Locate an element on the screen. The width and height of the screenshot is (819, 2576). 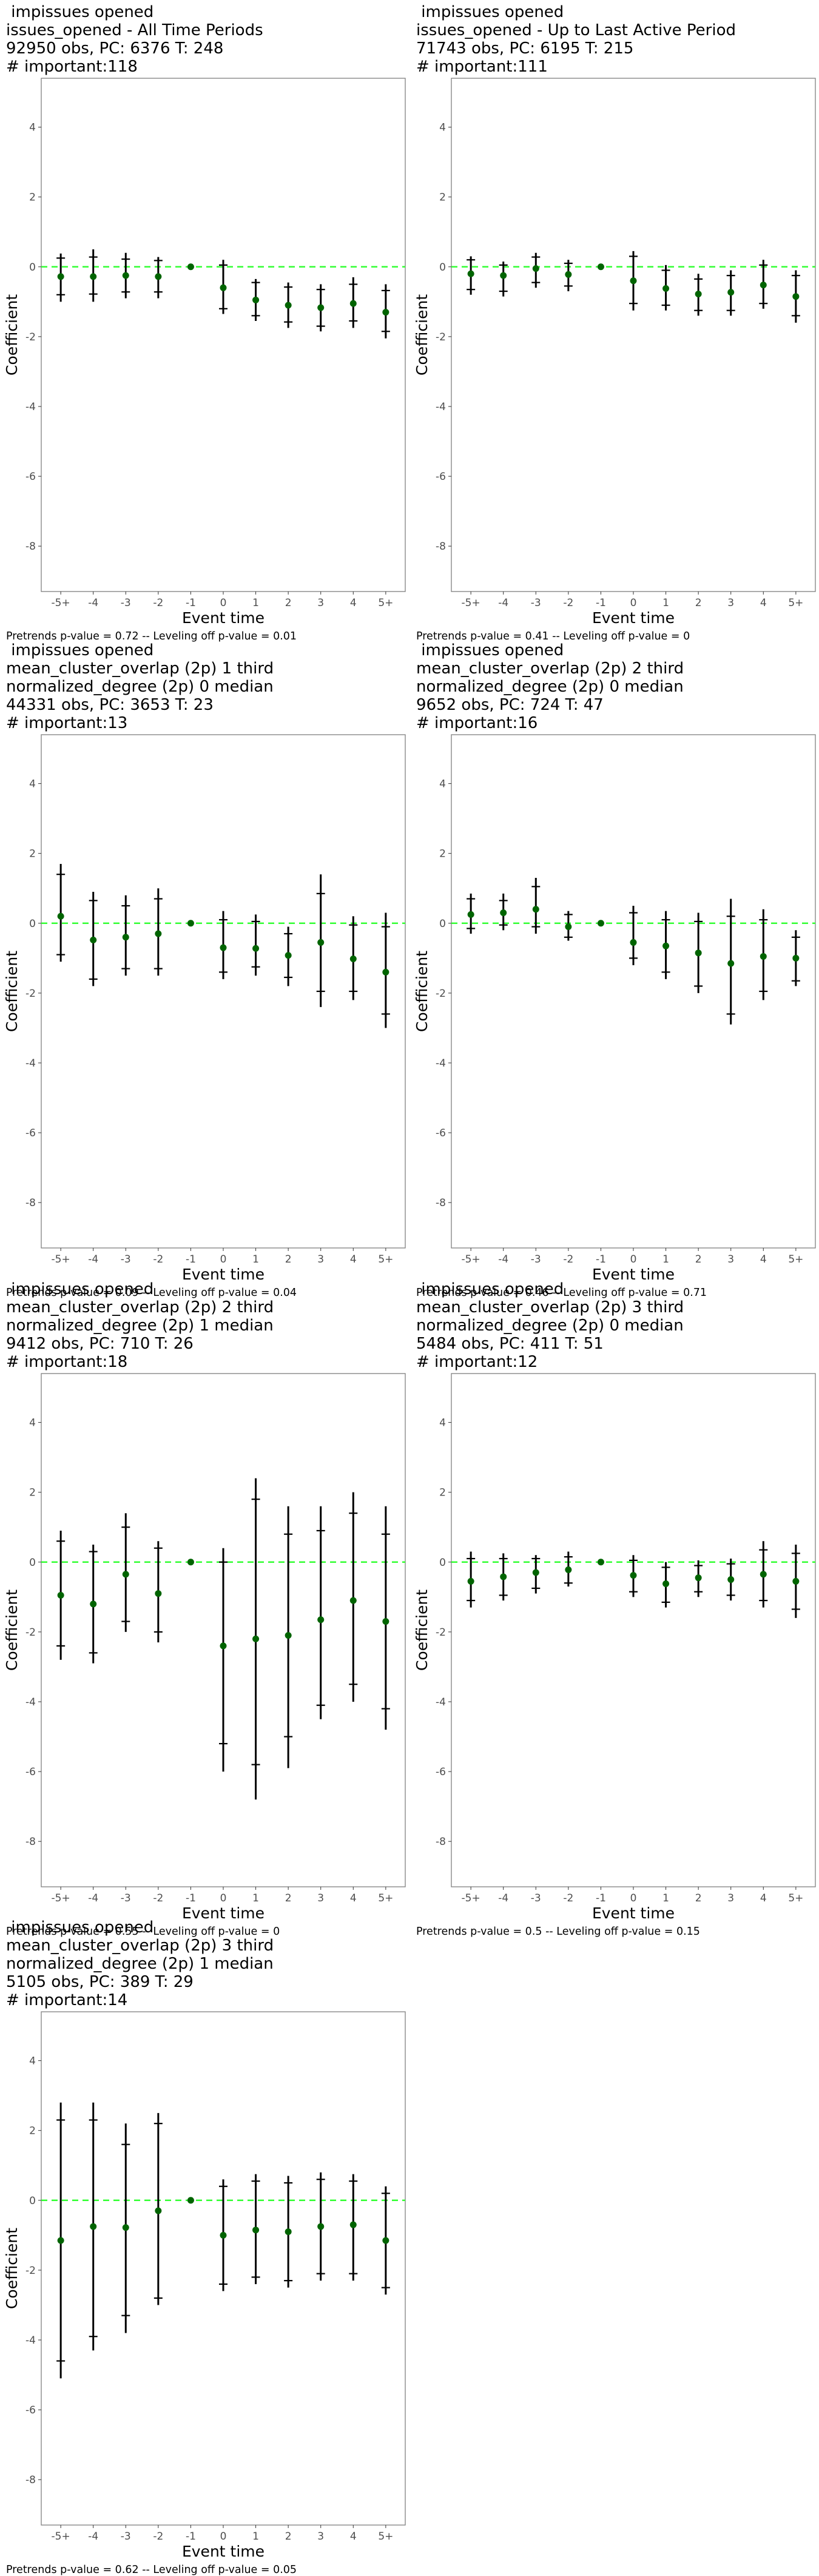
panel-title-line: # important:118 is located at coordinates (72, 67).